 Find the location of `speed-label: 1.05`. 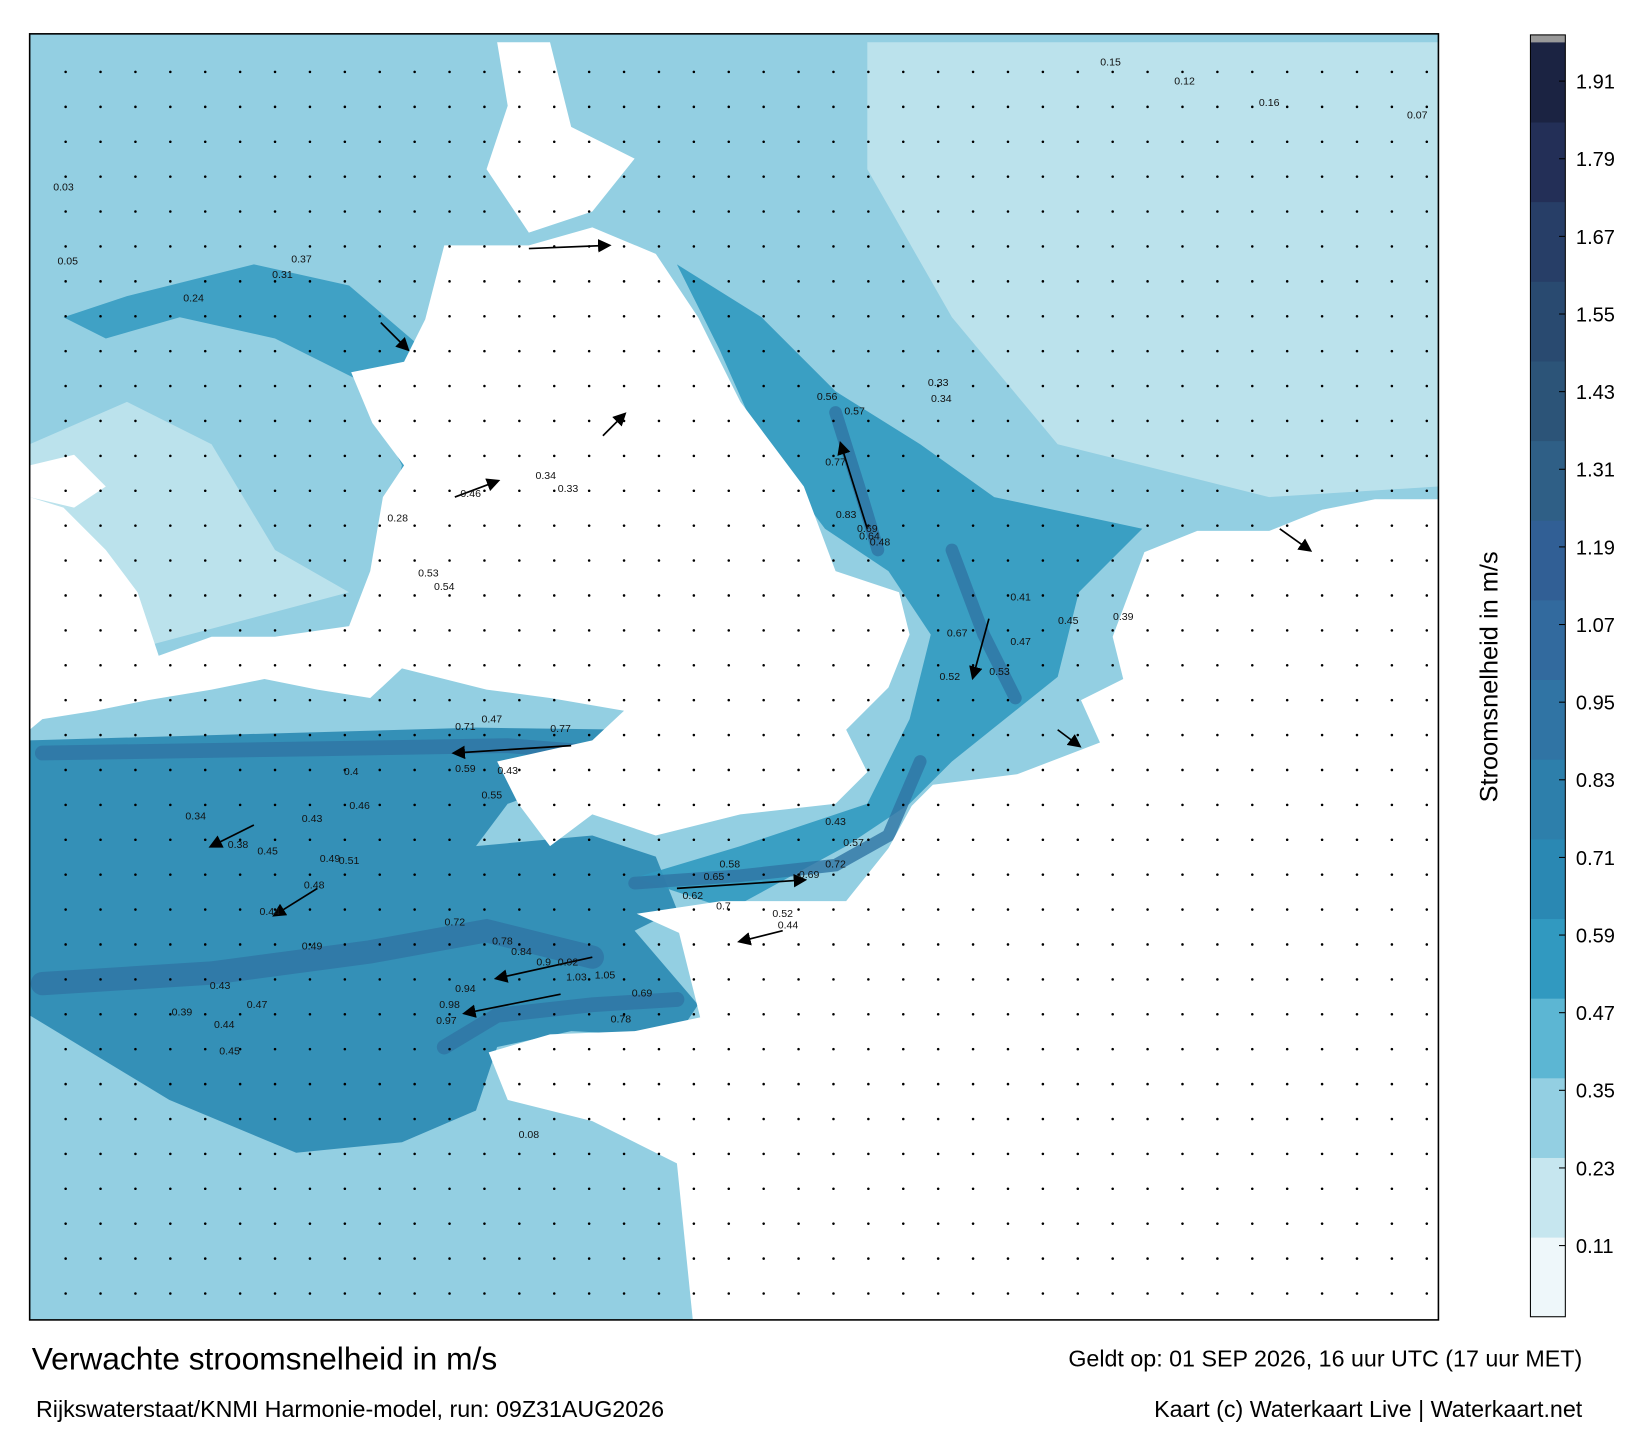

speed-label: 1.05 is located at coordinates (605, 975).